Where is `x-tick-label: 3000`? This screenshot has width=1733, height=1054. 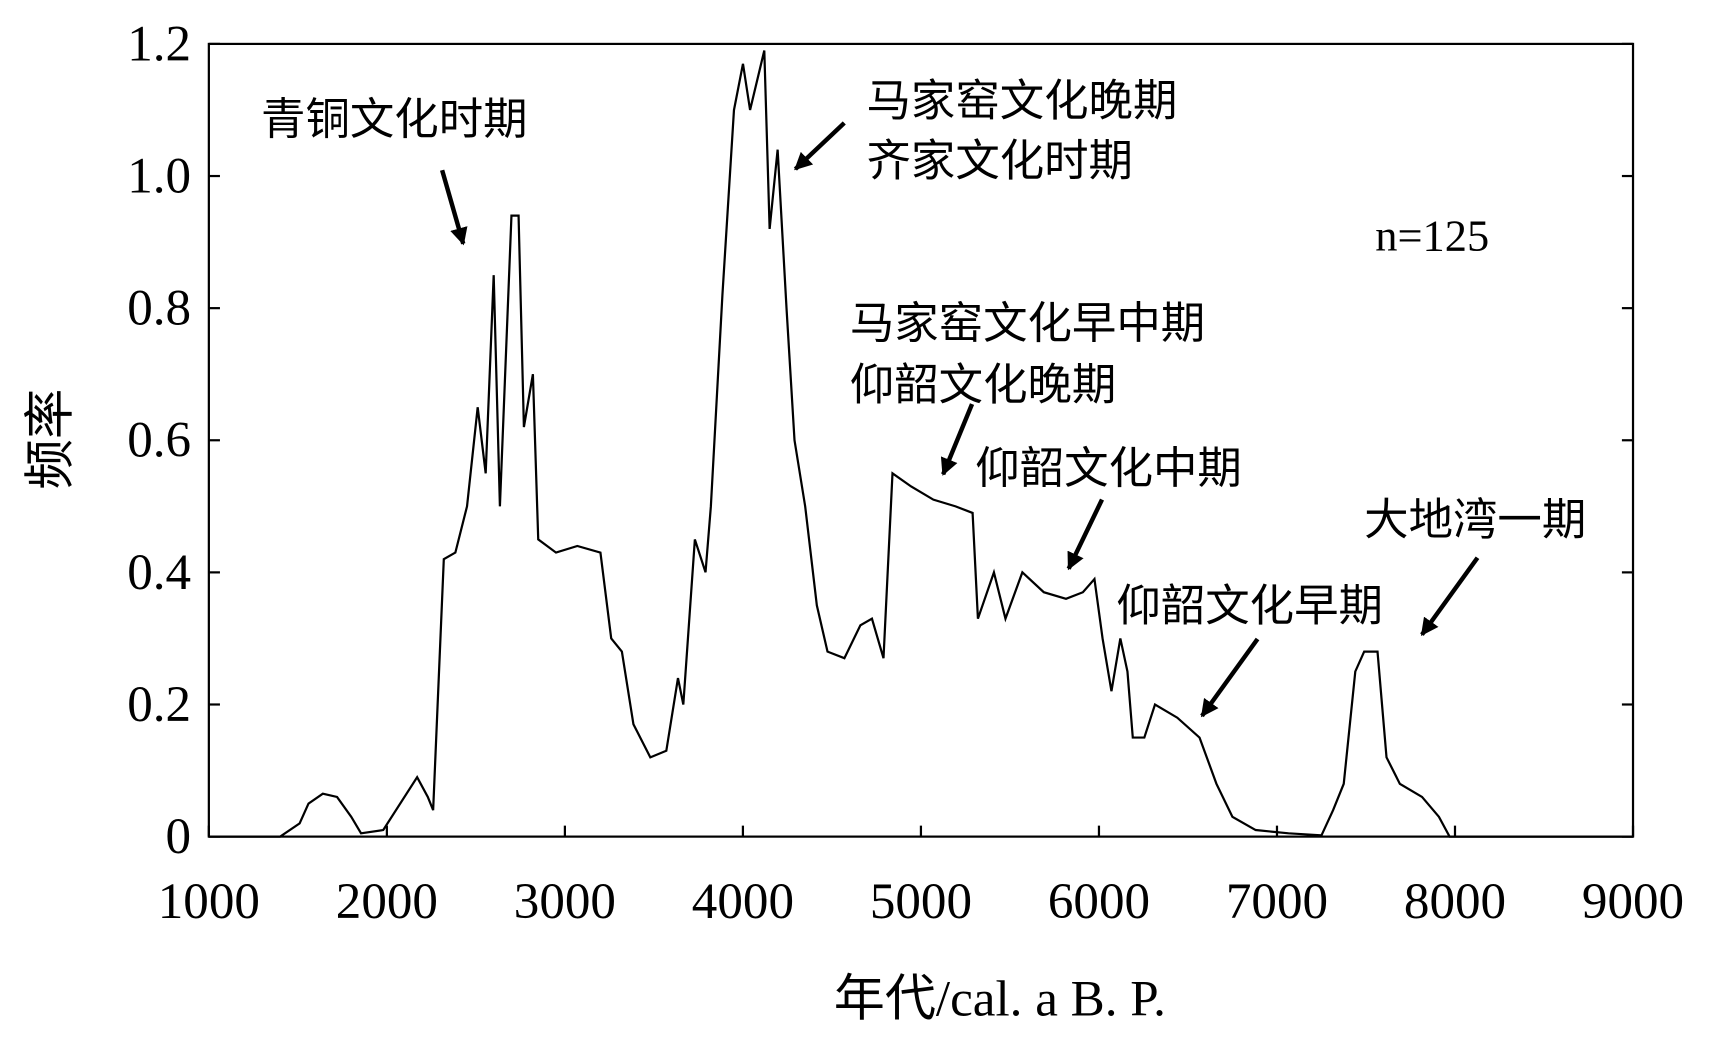 x-tick-label: 3000 is located at coordinates (565, 901).